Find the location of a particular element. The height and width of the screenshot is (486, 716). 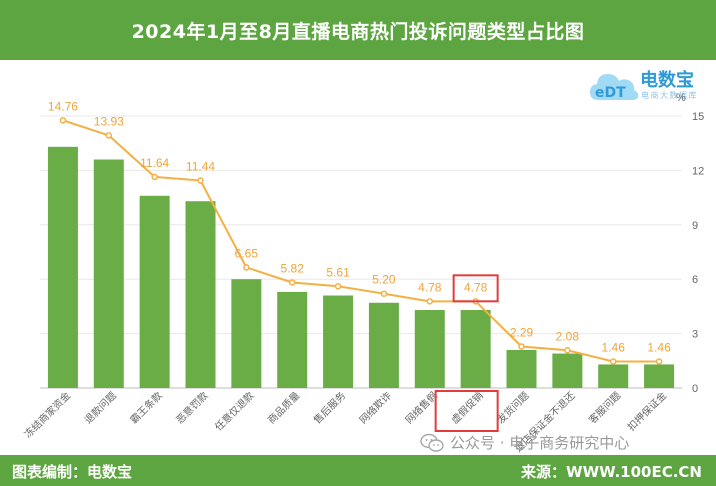

y-tick-label: 15 is located at coordinates (698, 117).